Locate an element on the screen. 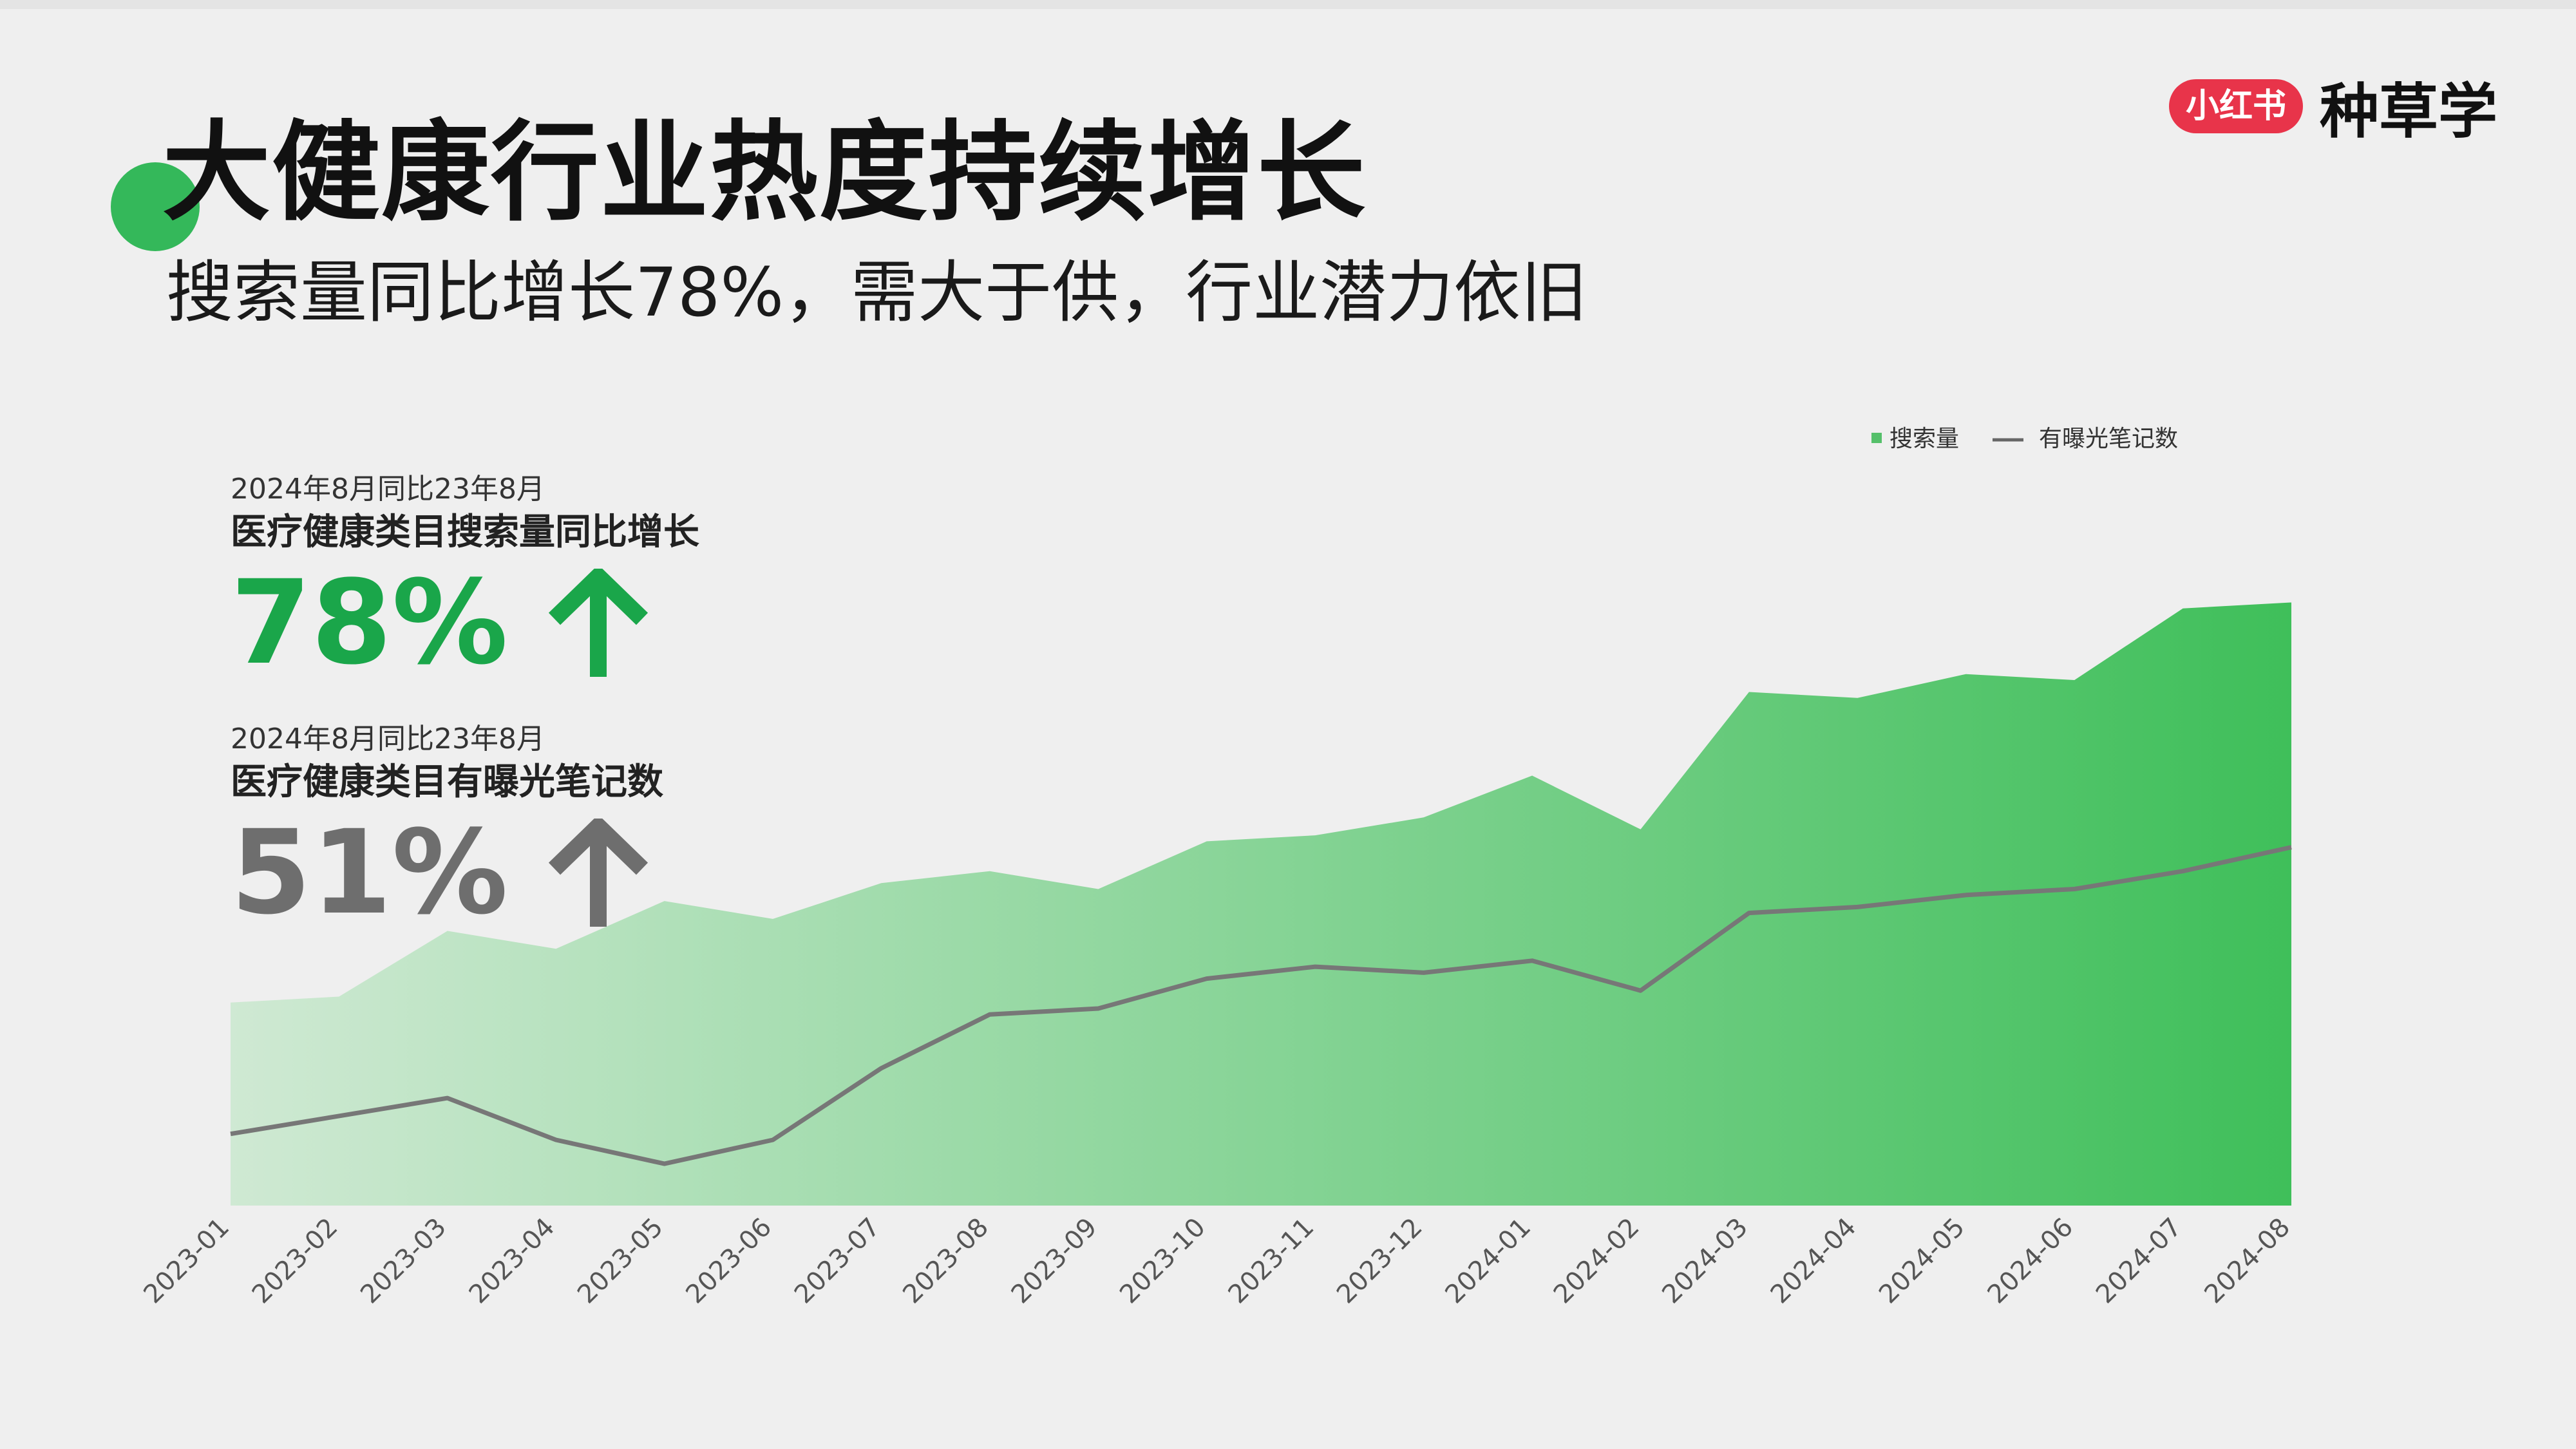 This screenshot has height=1449, width=2576. x-tick-label: 2024-07 is located at coordinates (2139, 1261).